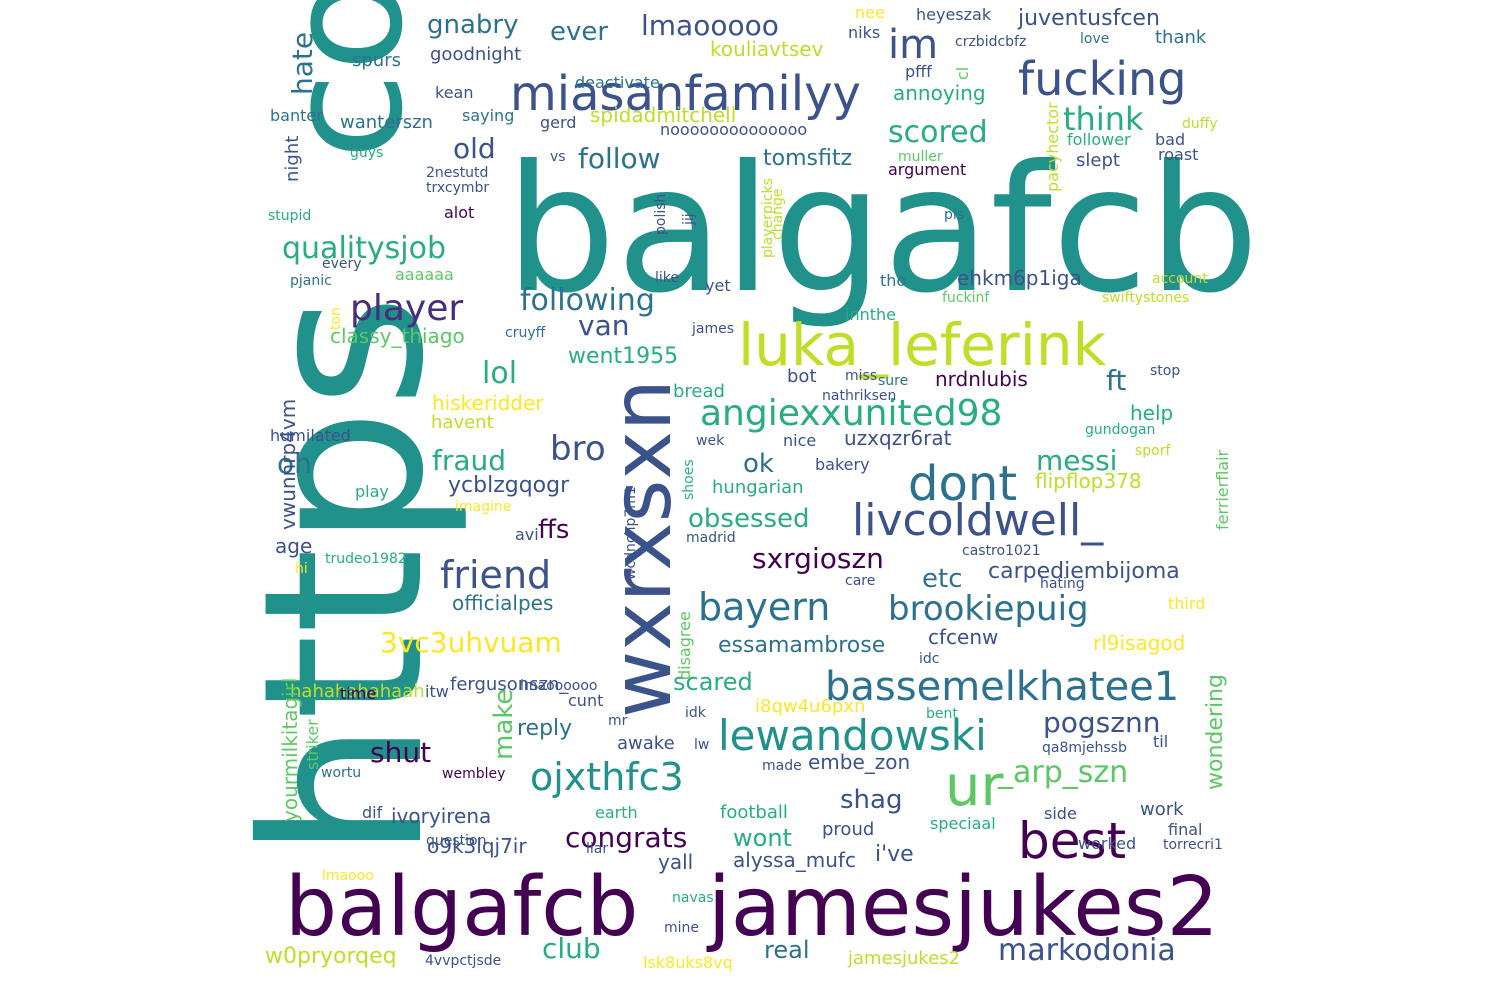 The image size is (1500, 1000). What do you see at coordinates (882, 230) in the screenshot?
I see `word-0: balgafcb` at bounding box center [882, 230].